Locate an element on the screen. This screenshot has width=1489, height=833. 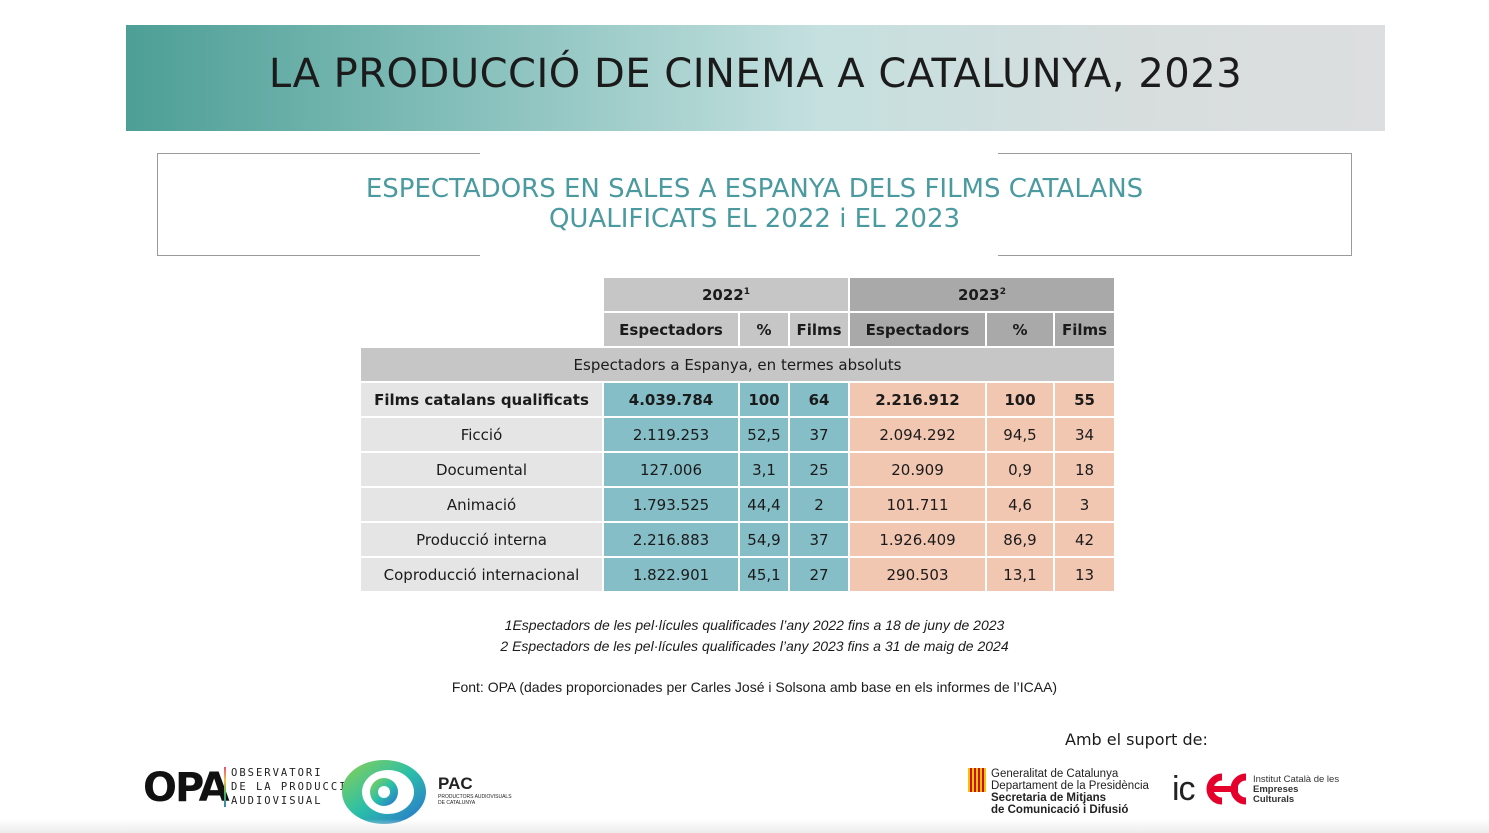
cell-films-2022: 27 is located at coordinates (819, 574).